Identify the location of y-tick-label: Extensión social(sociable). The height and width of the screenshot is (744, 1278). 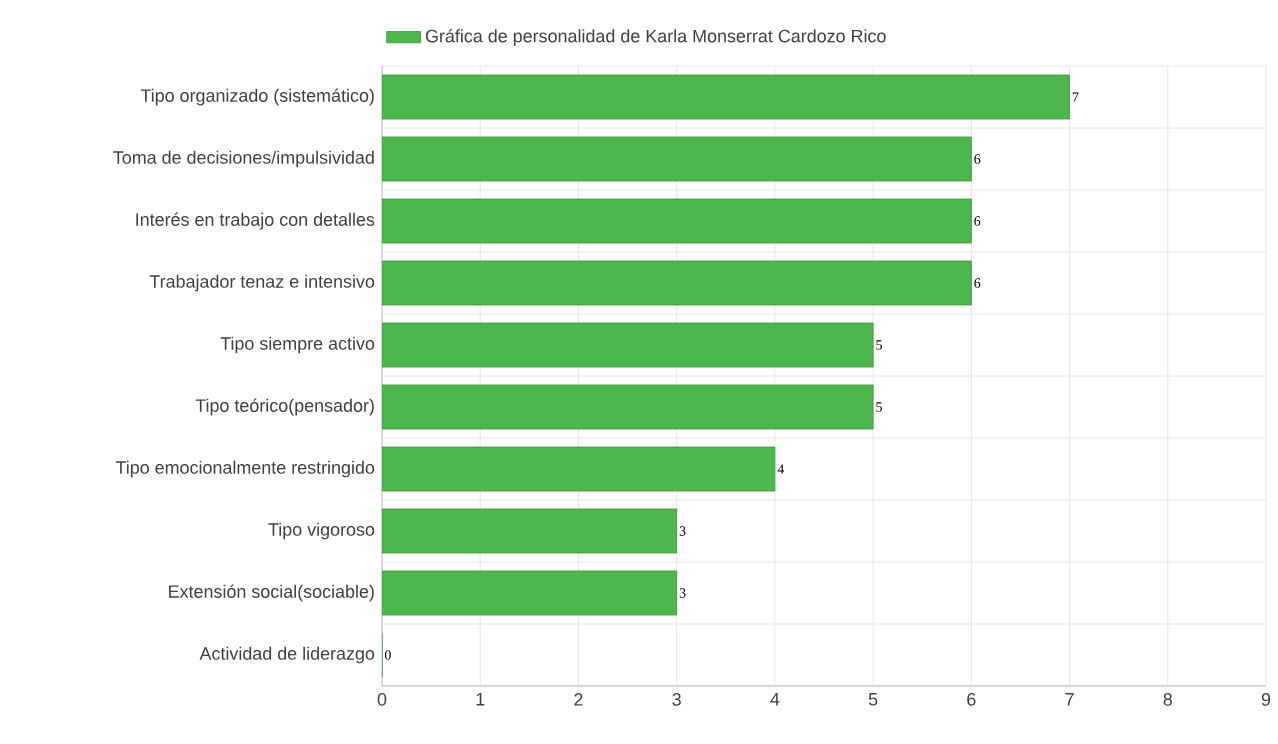
(271, 593).